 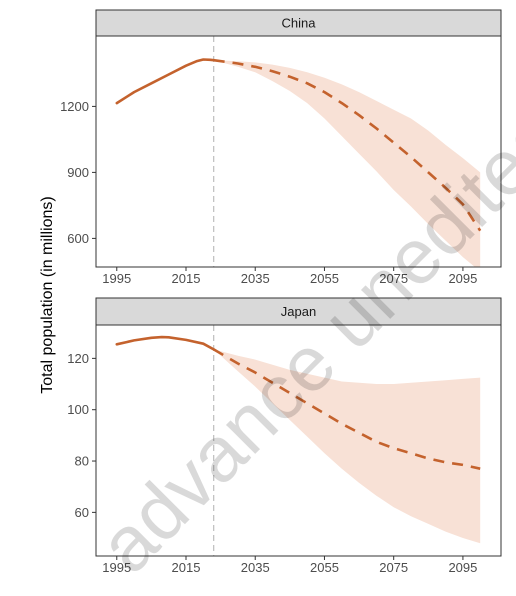 I want to click on x-tick-label-china: 2055, so click(x=324, y=278).